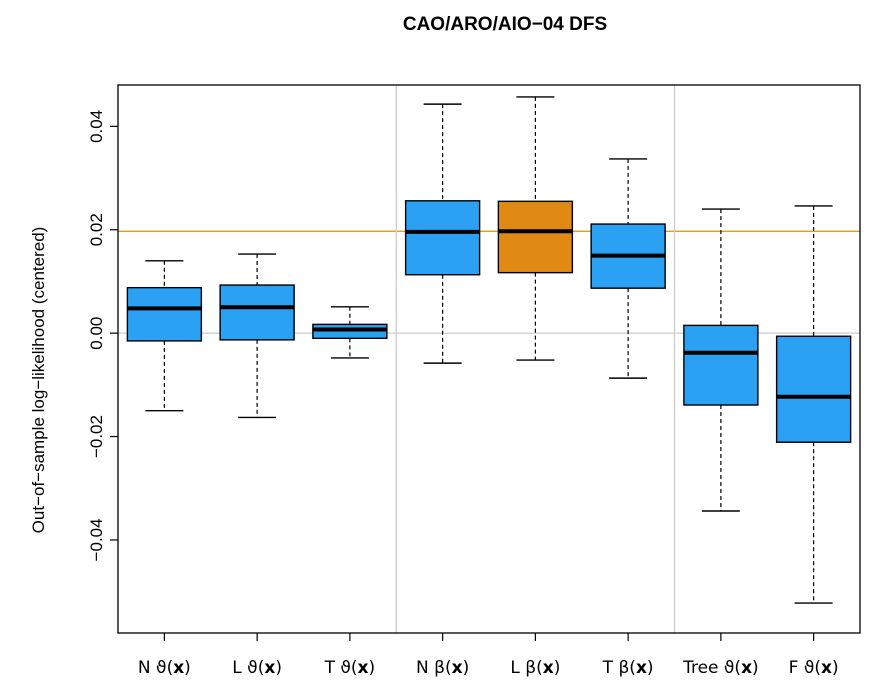  I want to click on y-tick-label-4: 0.02, so click(96, 229).